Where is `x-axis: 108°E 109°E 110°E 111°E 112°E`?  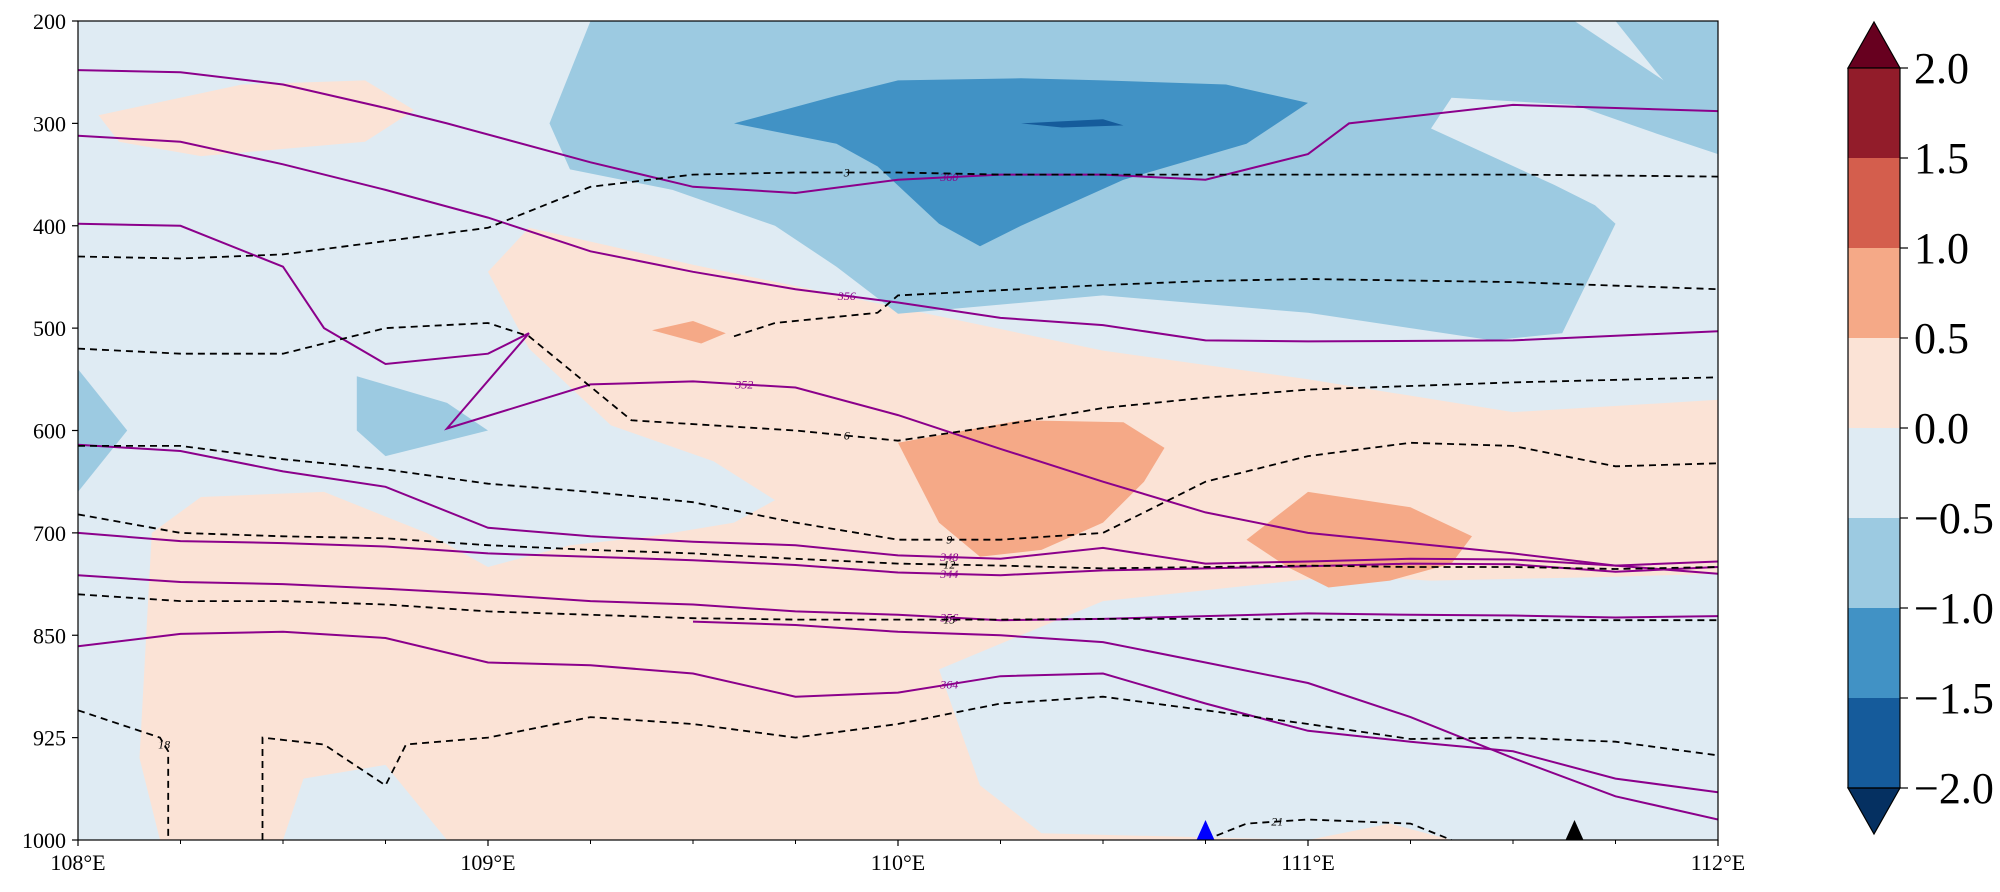 x-axis: 108°E 109°E 110°E 111°E 112°E is located at coordinates (897, 857).